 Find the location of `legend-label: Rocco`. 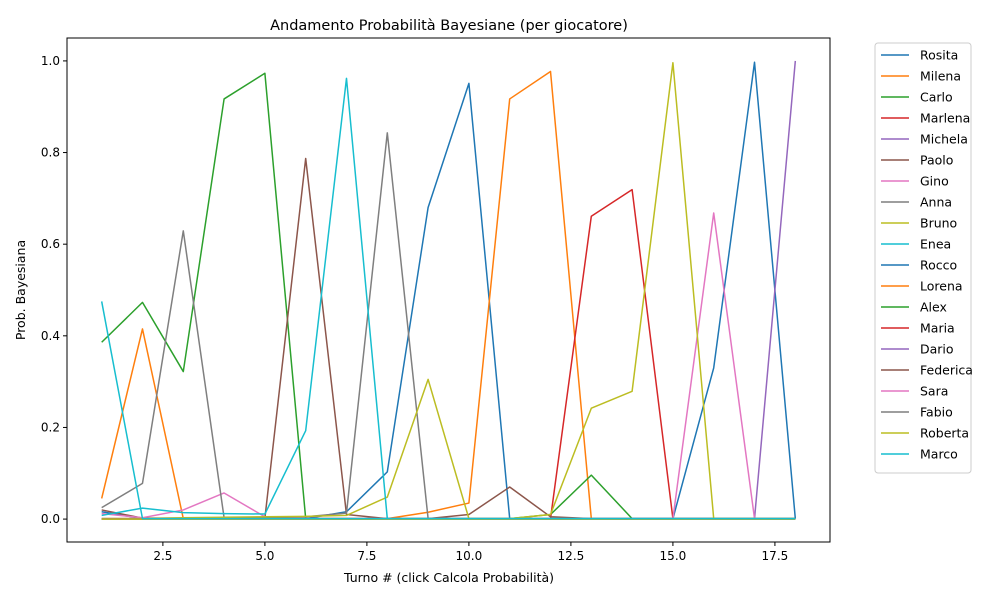

legend-label: Rocco is located at coordinates (938, 265).